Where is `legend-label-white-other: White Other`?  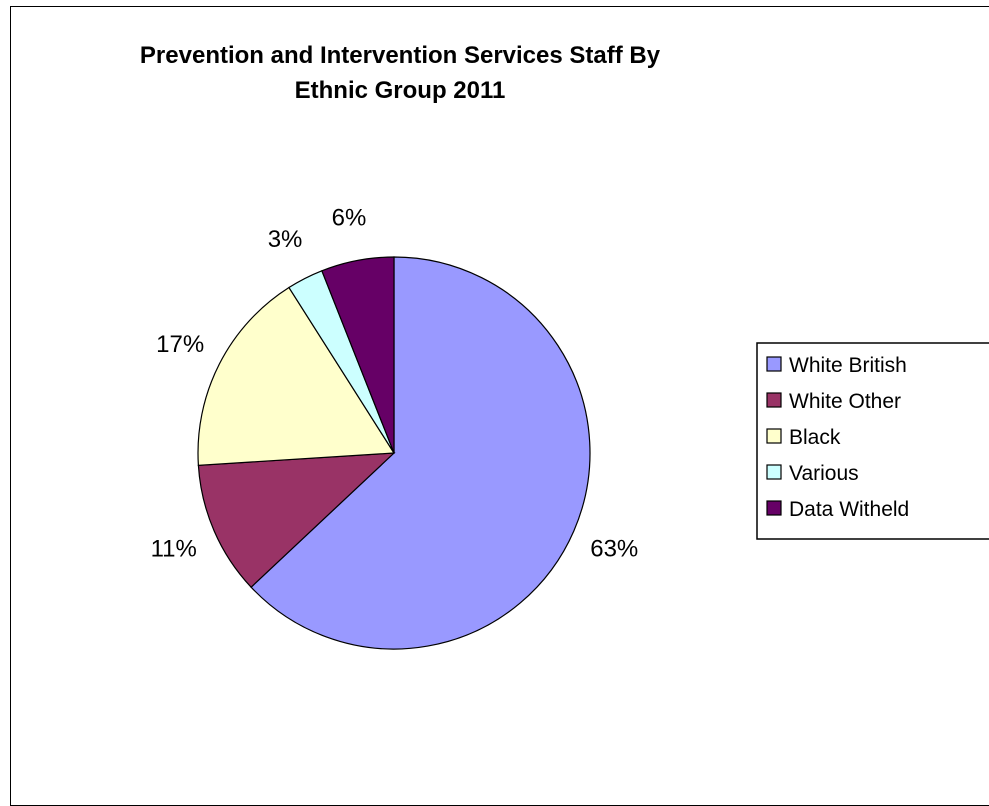
legend-label-white-other: White Other is located at coordinates (845, 401).